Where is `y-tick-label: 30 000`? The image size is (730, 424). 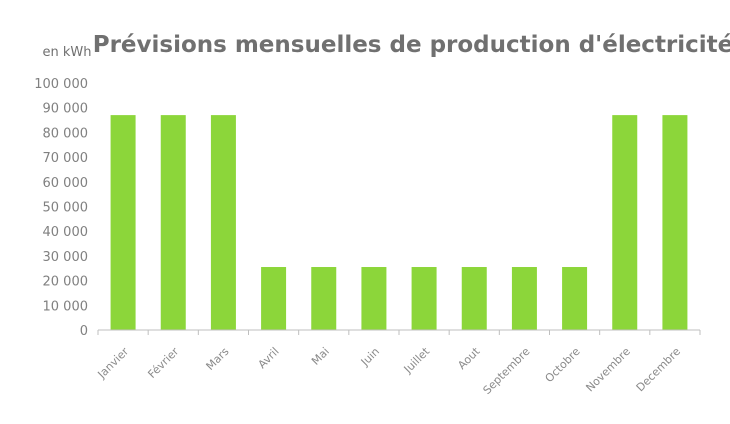
y-tick-label: 30 000 is located at coordinates (66, 257).